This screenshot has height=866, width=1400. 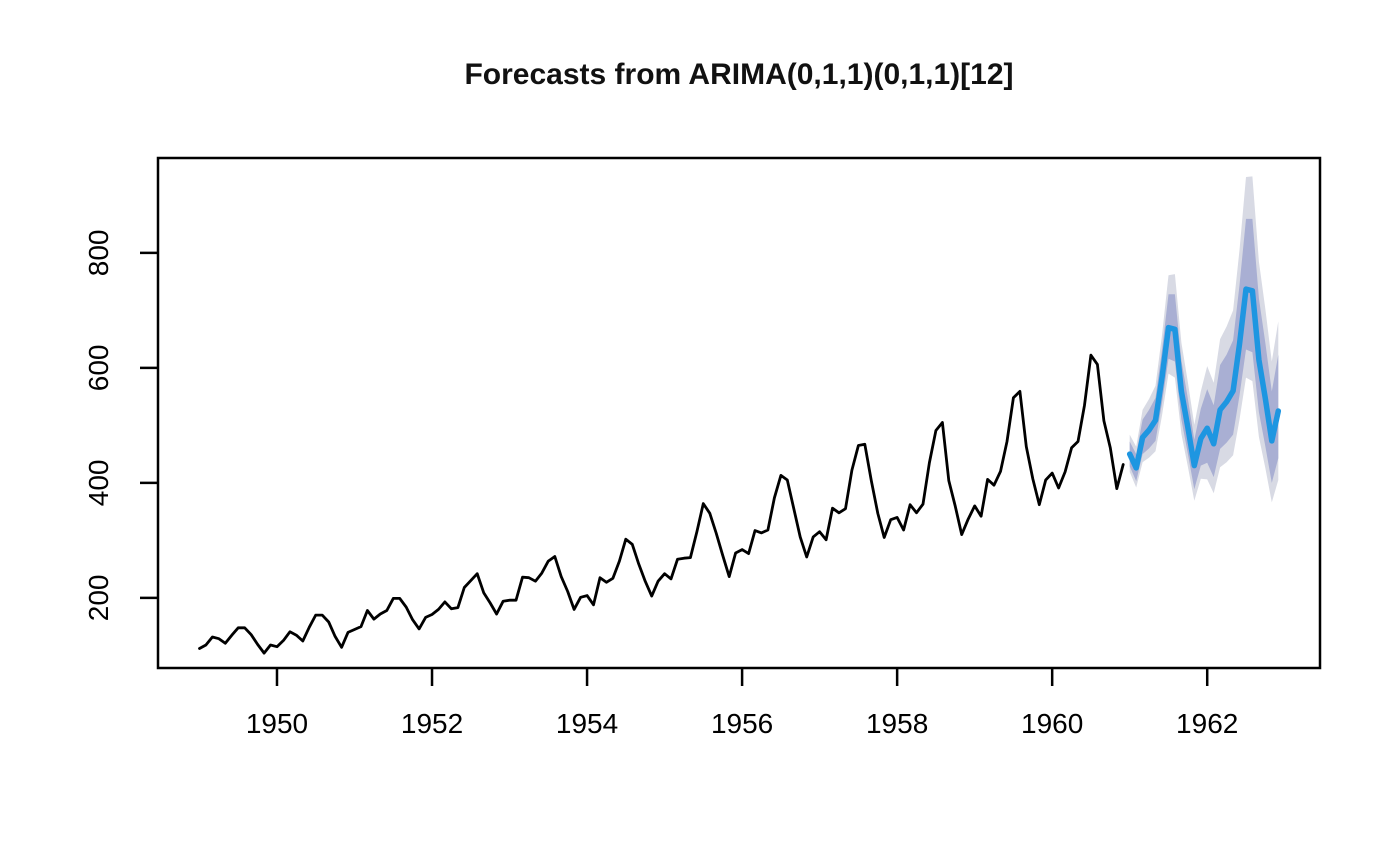 I want to click on y-axis-tick-label: 200, so click(x=98, y=598).